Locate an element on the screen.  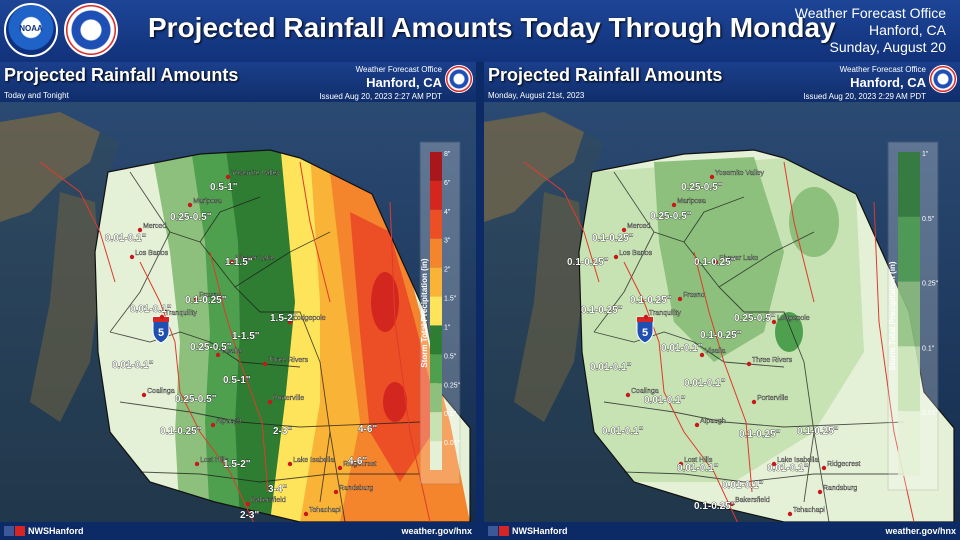
rainfall-amount: 0.5-1" is located at coordinates (224, 187).